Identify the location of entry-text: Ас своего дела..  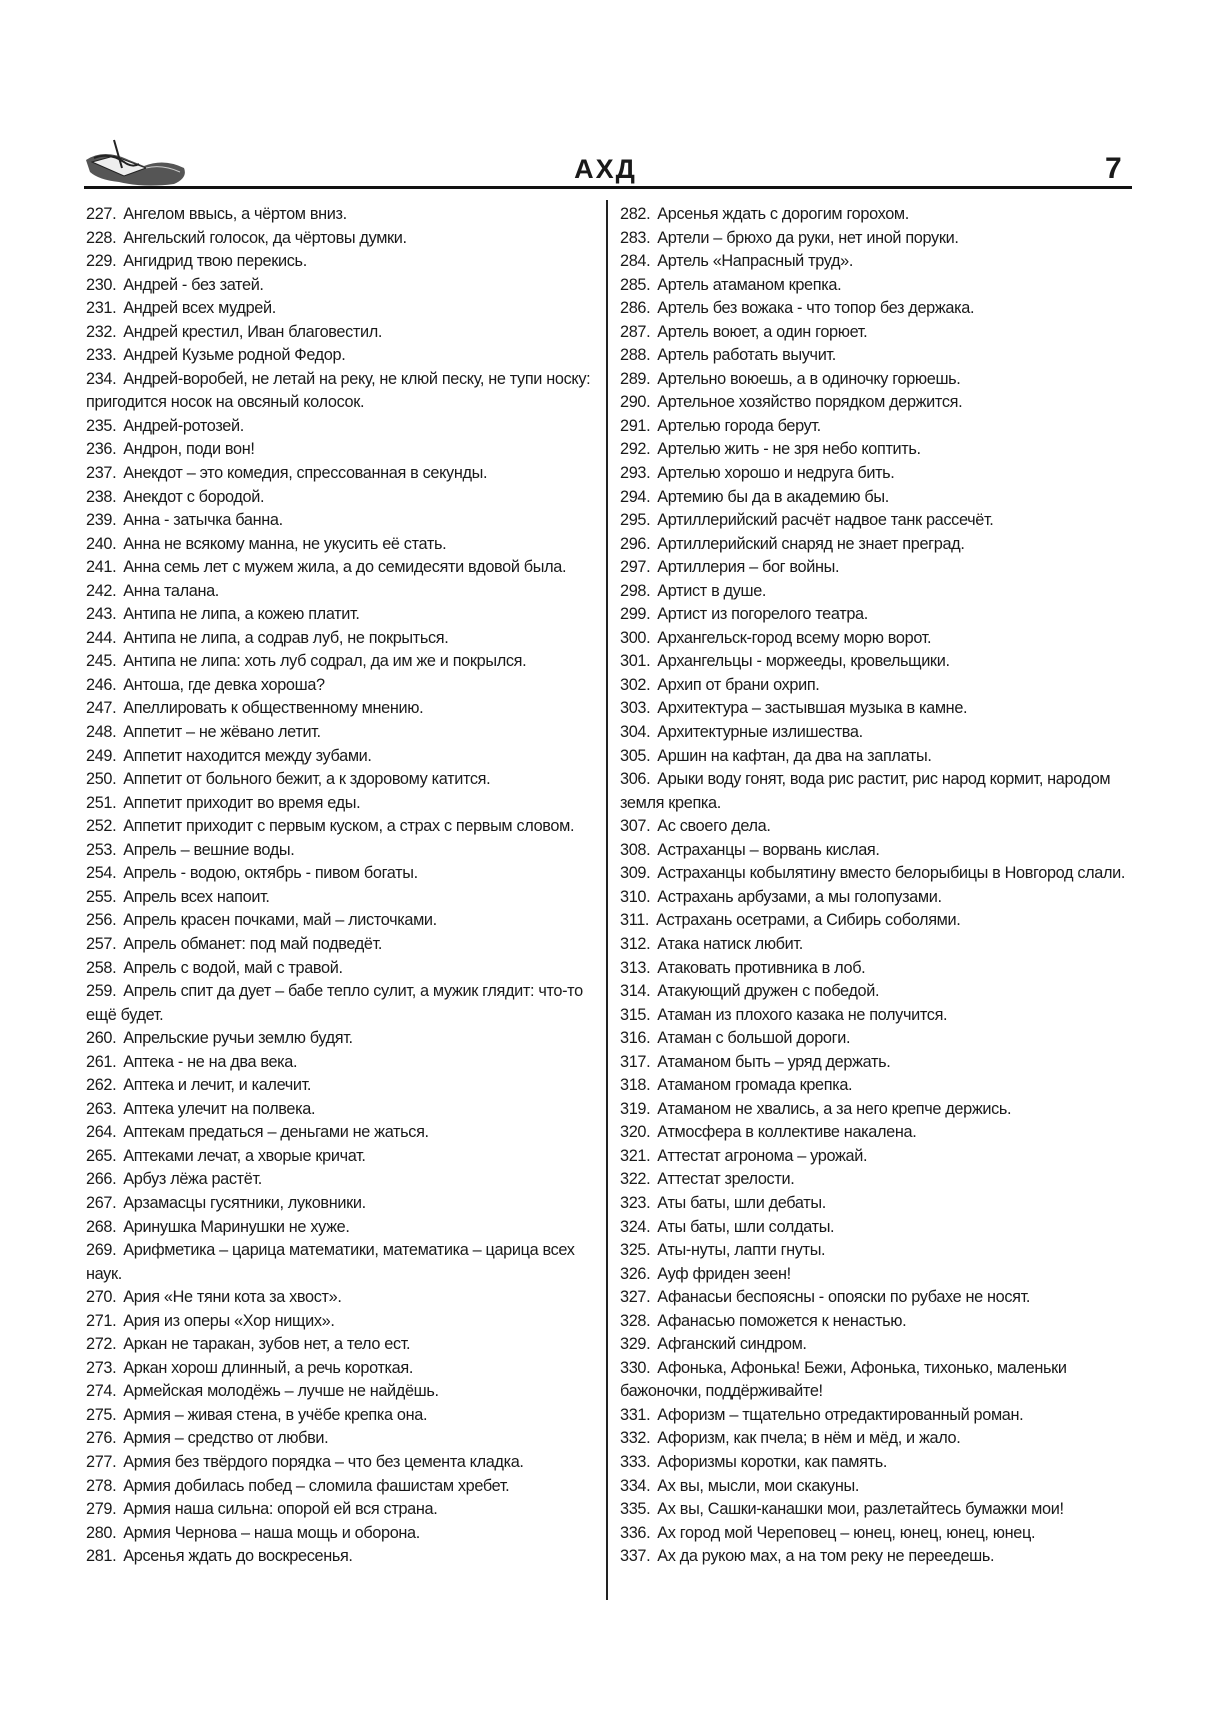
(714, 826).